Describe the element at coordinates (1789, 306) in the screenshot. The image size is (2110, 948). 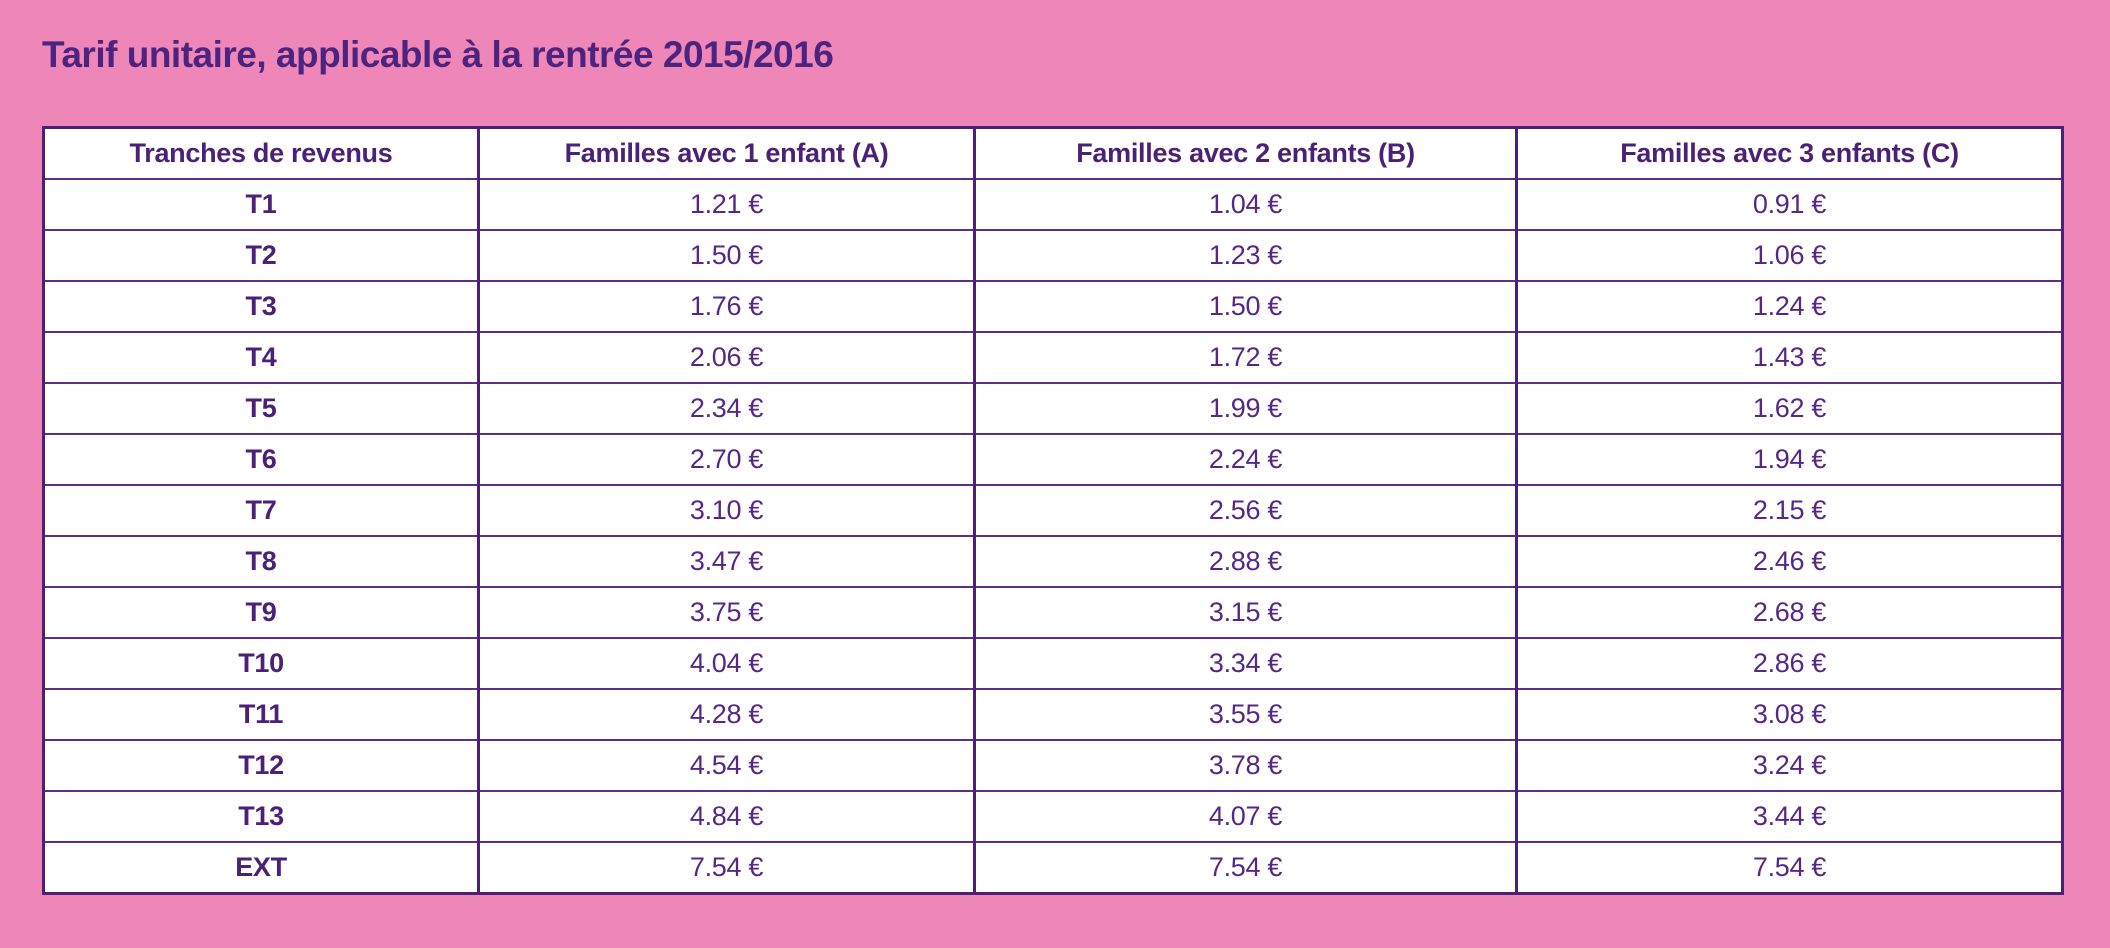
I see `price-cell: 1.24 €` at that location.